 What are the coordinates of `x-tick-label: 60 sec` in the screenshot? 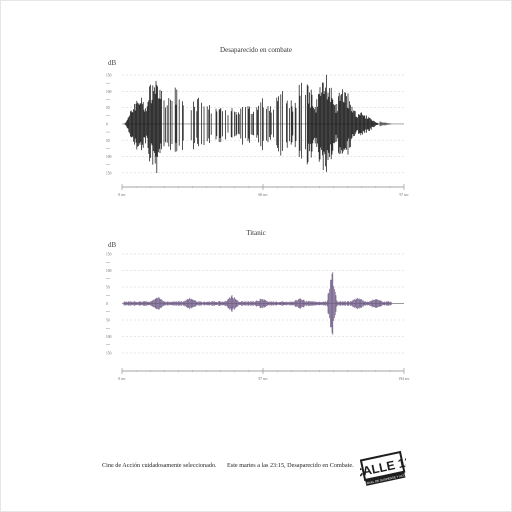 It's located at (262, 195).